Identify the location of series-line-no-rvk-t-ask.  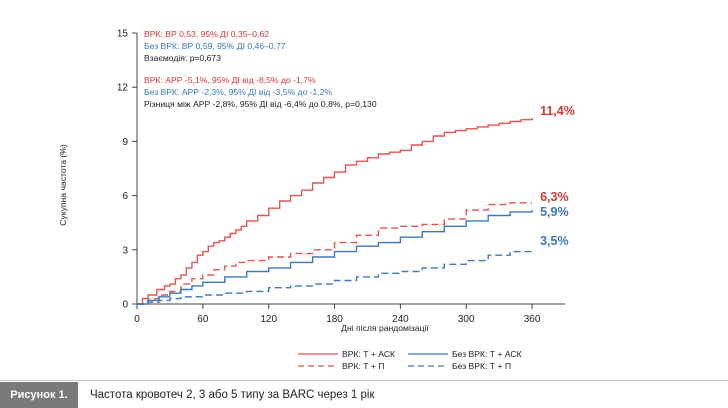
(335, 257).